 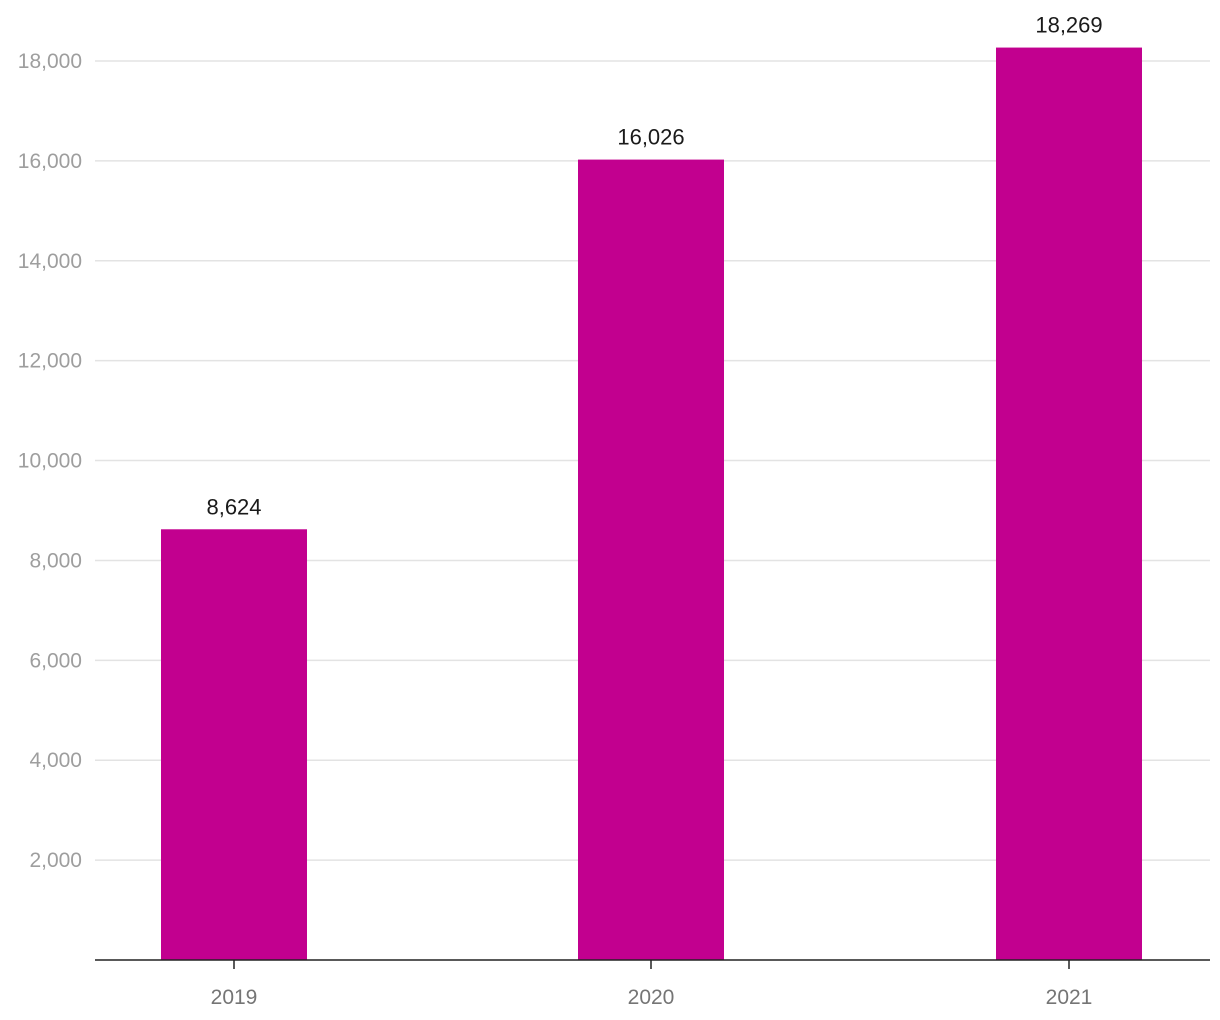 I want to click on y-tick-label: 2,000, so click(x=55, y=860).